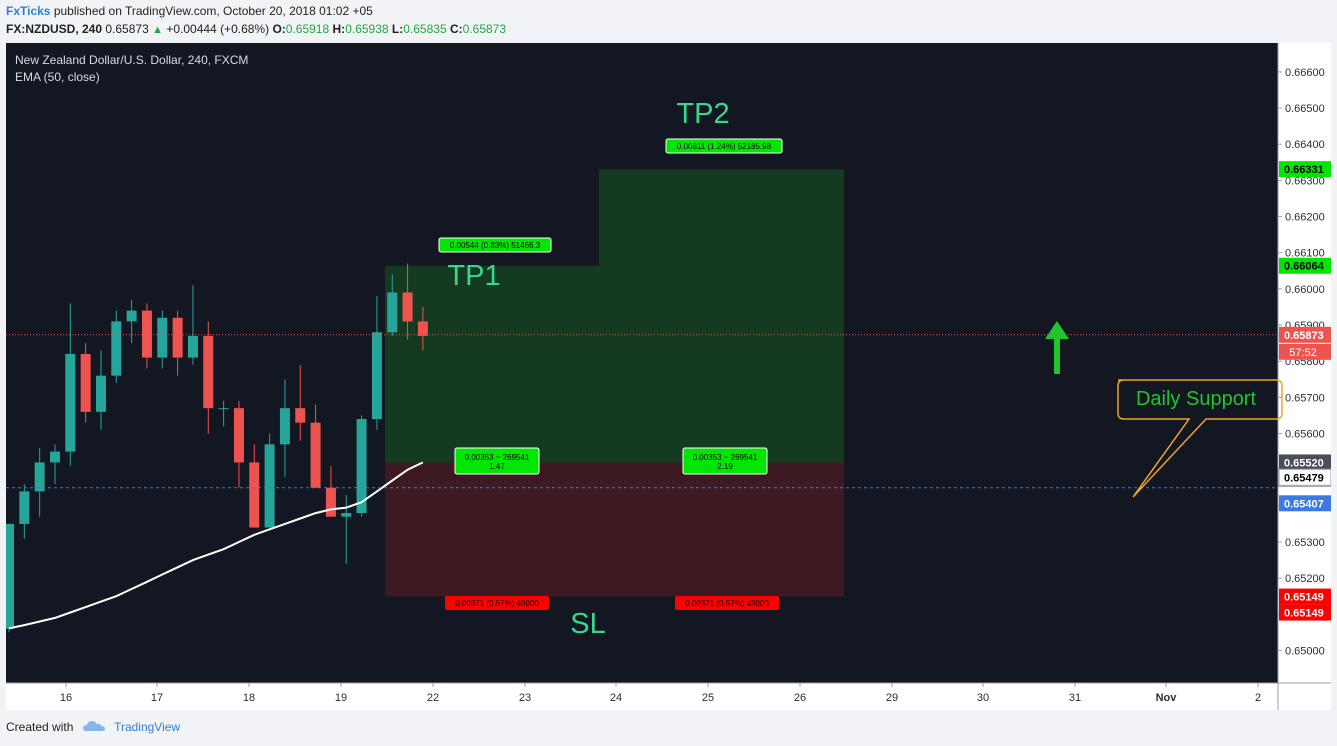  What do you see at coordinates (614, 529) in the screenshot?
I see `stop-loss-zone` at bounding box center [614, 529].